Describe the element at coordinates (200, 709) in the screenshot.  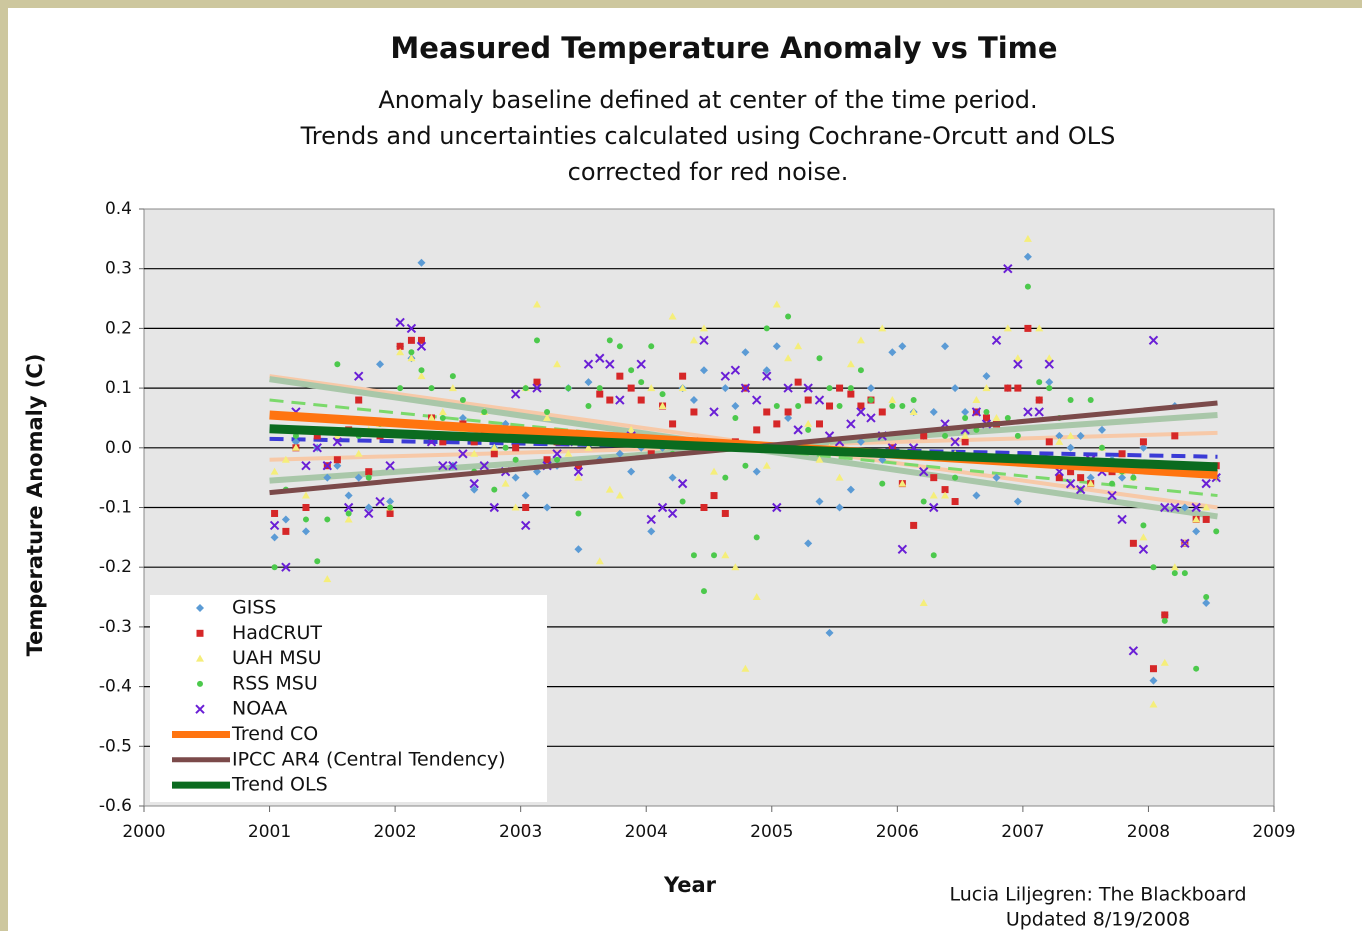
I see `legend-marker` at that location.